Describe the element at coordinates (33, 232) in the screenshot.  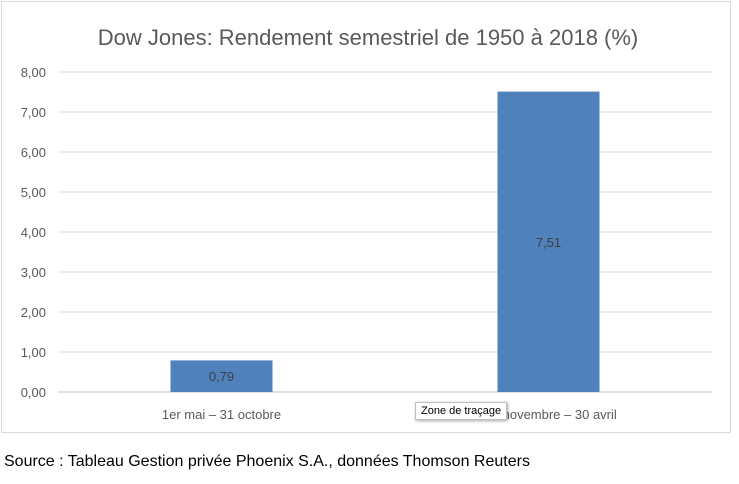
I see `y-tick-label: 4,00` at that location.